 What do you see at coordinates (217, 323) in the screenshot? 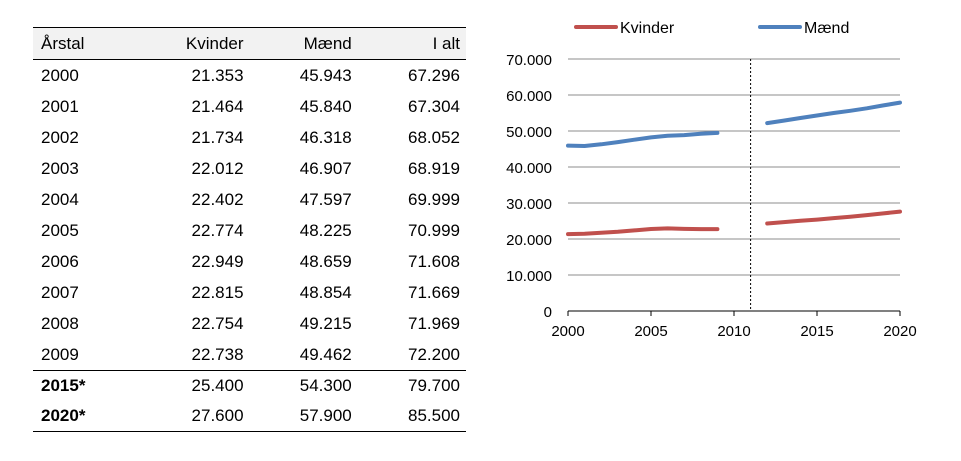
I see `cell-women: 22.754` at bounding box center [217, 323].